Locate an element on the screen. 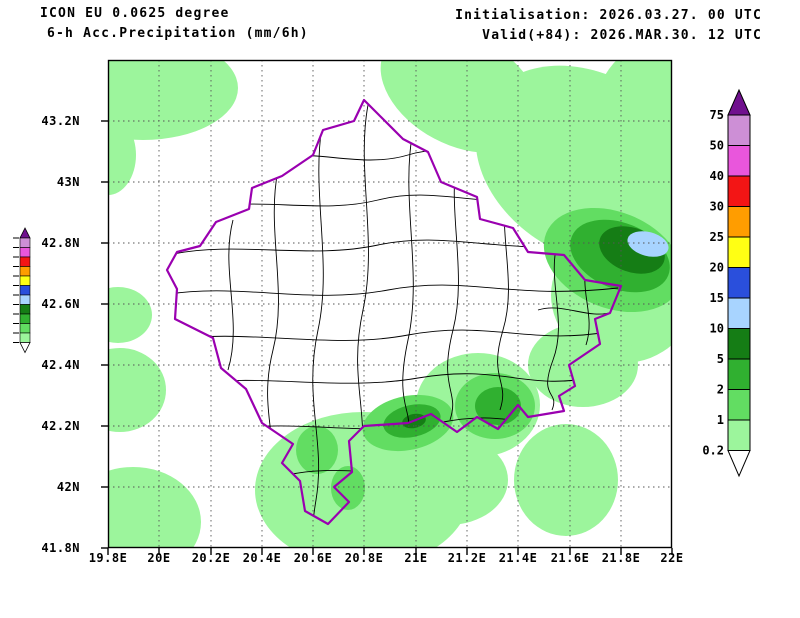  y-tick-label: 42.6N is located at coordinates (60, 304).